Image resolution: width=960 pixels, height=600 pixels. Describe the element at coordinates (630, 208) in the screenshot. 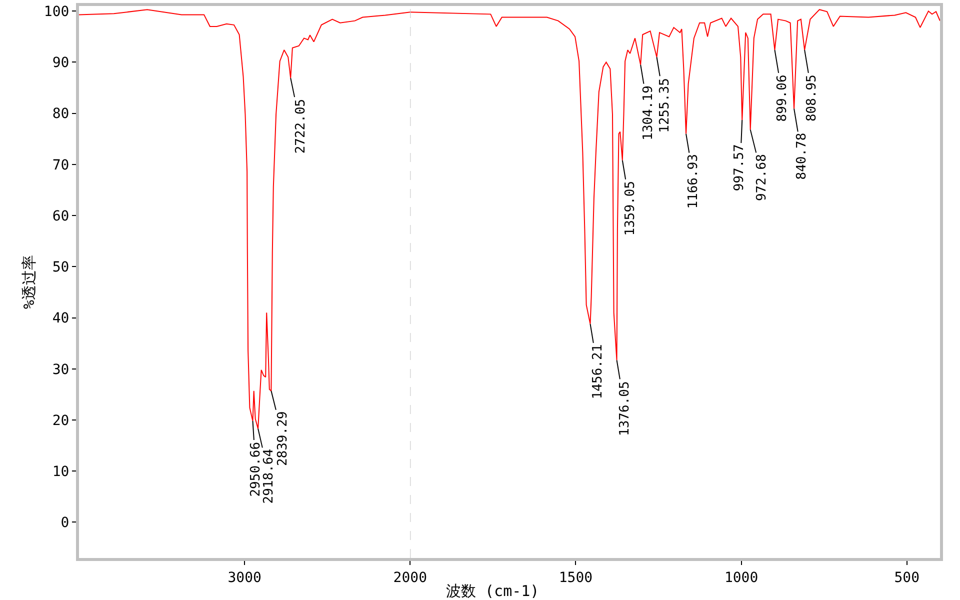

I see `annotation: 1359.05` at that location.